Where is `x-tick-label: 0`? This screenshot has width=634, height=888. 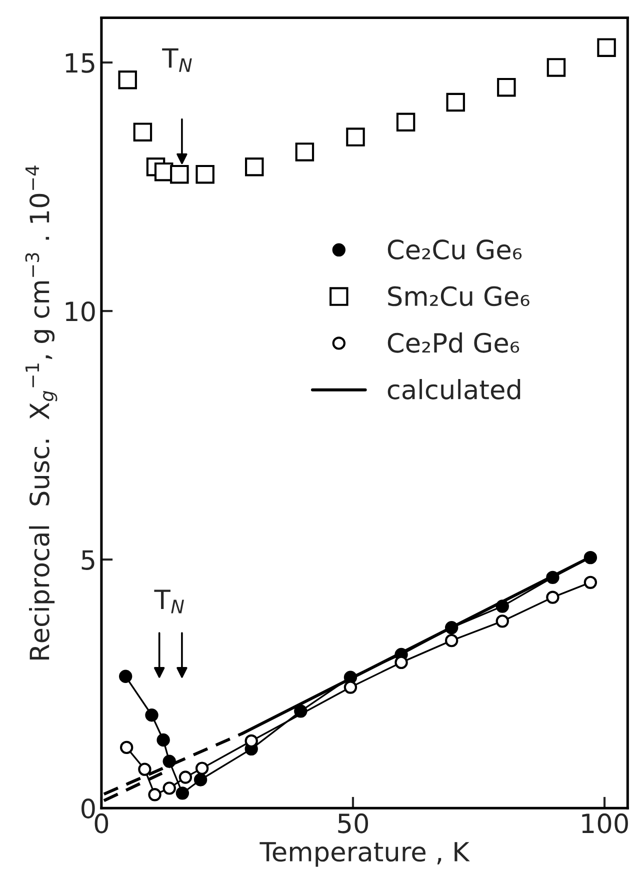 x-tick-label: 0 is located at coordinates (101, 823).